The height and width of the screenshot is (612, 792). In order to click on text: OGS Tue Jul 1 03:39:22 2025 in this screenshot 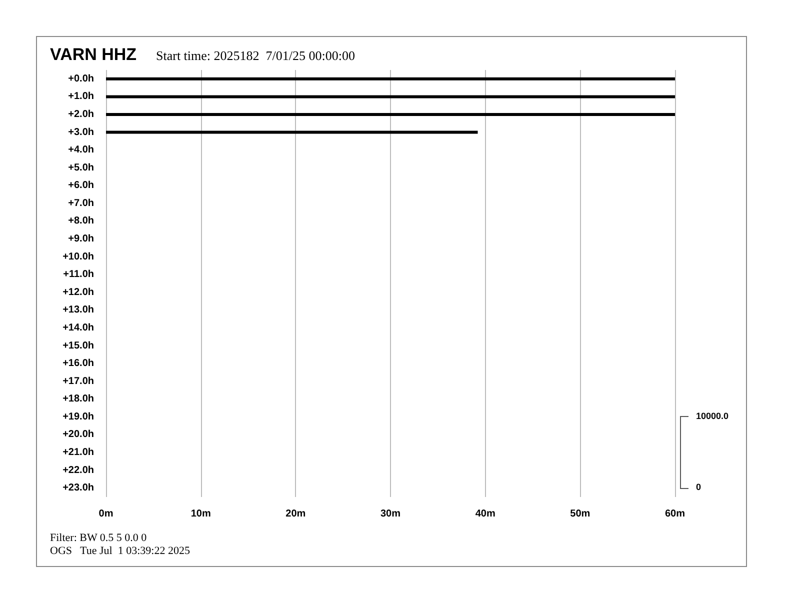, I will do `click(120, 551)`.